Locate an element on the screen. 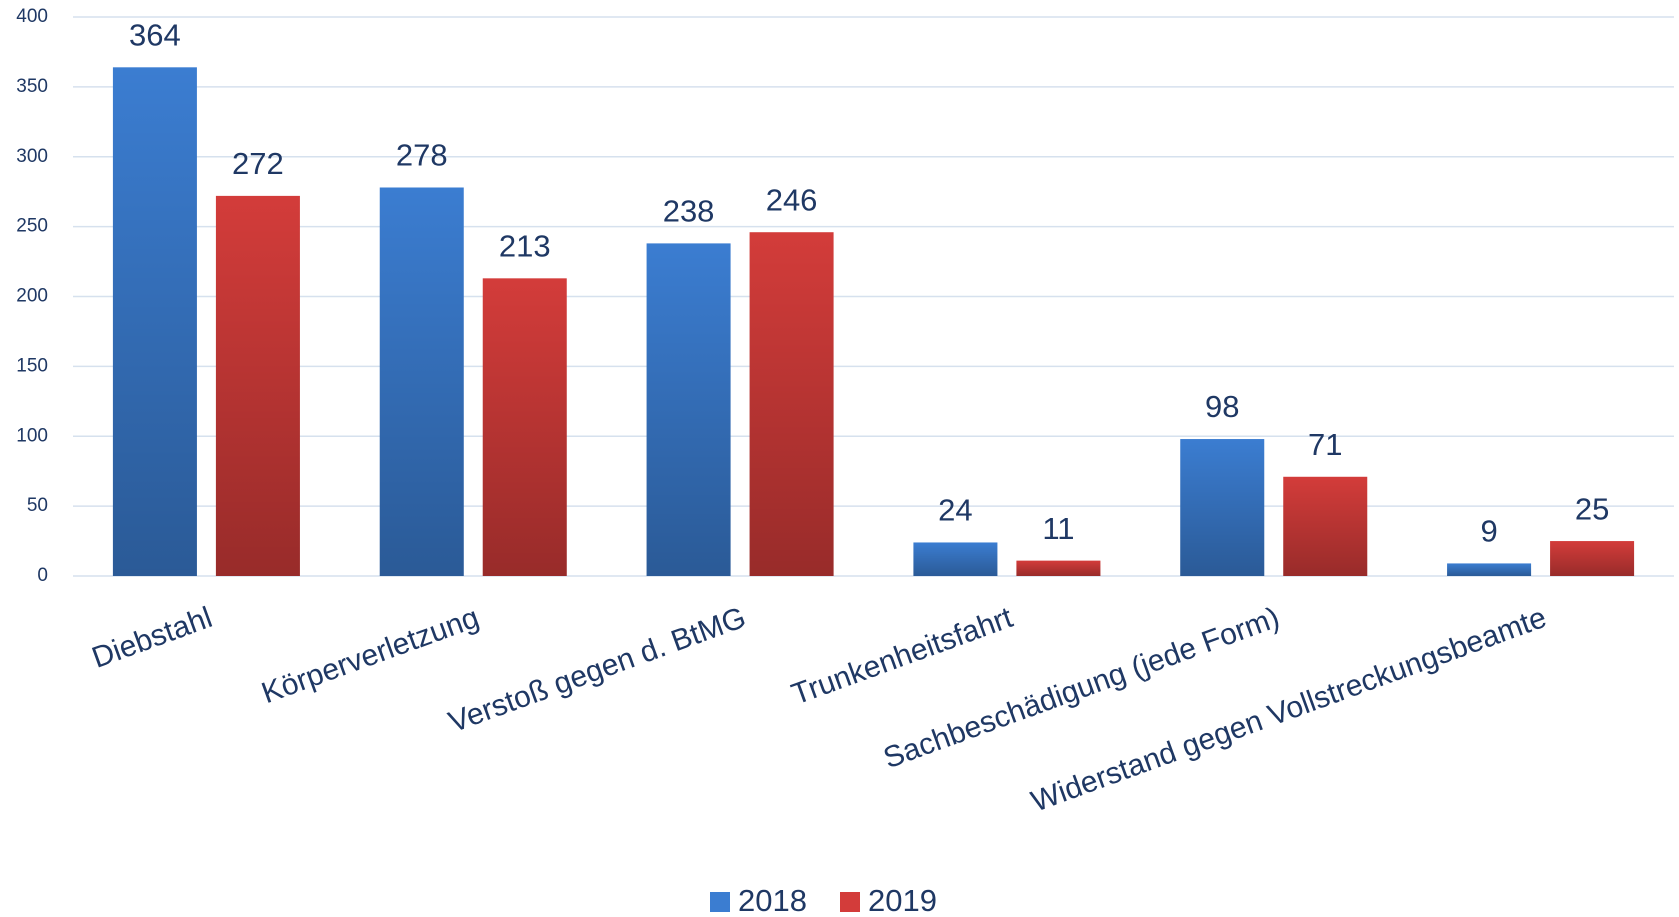 The width and height of the screenshot is (1679, 917). y-tick-label: 350 is located at coordinates (32, 86).